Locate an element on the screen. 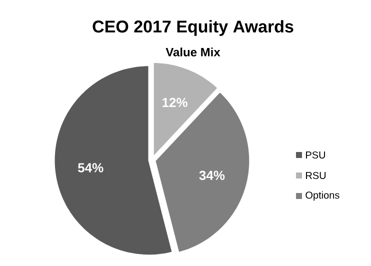  data-label: 12% is located at coordinates (175, 103).